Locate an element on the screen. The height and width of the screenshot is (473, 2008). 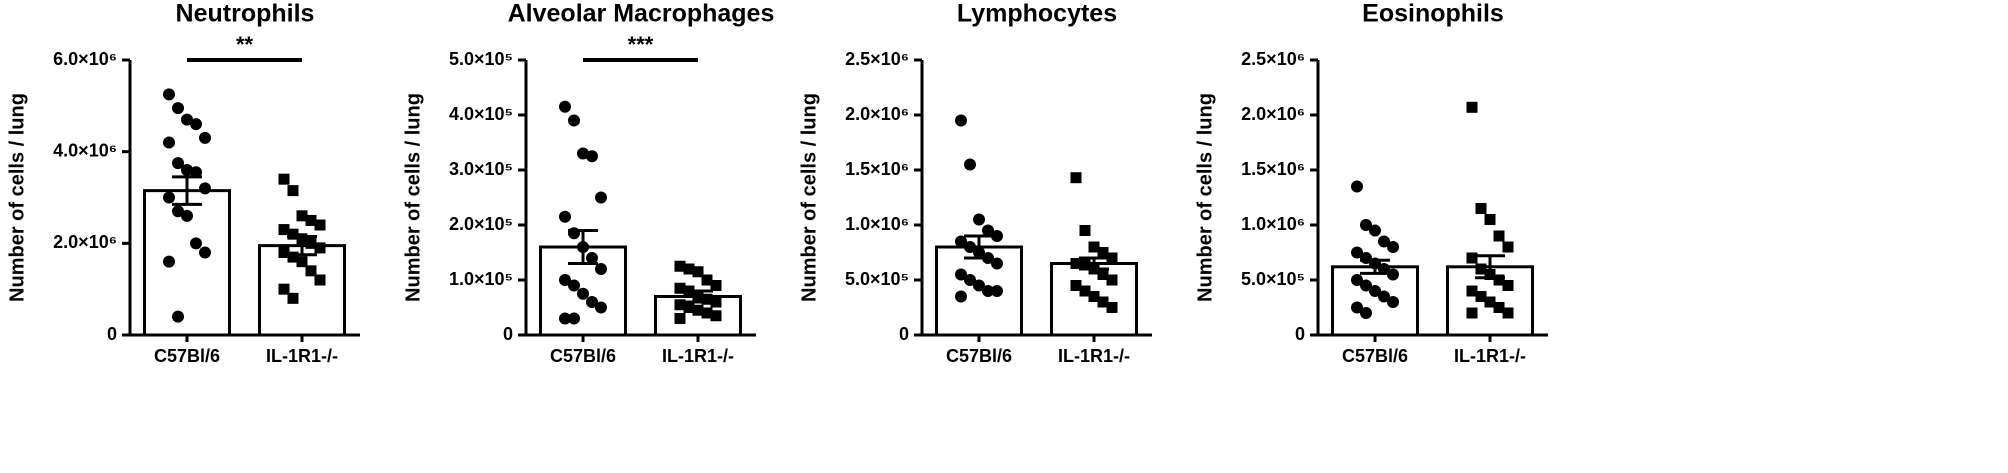
y-tick-label: 3.0×10⁵ is located at coordinates (481, 169).